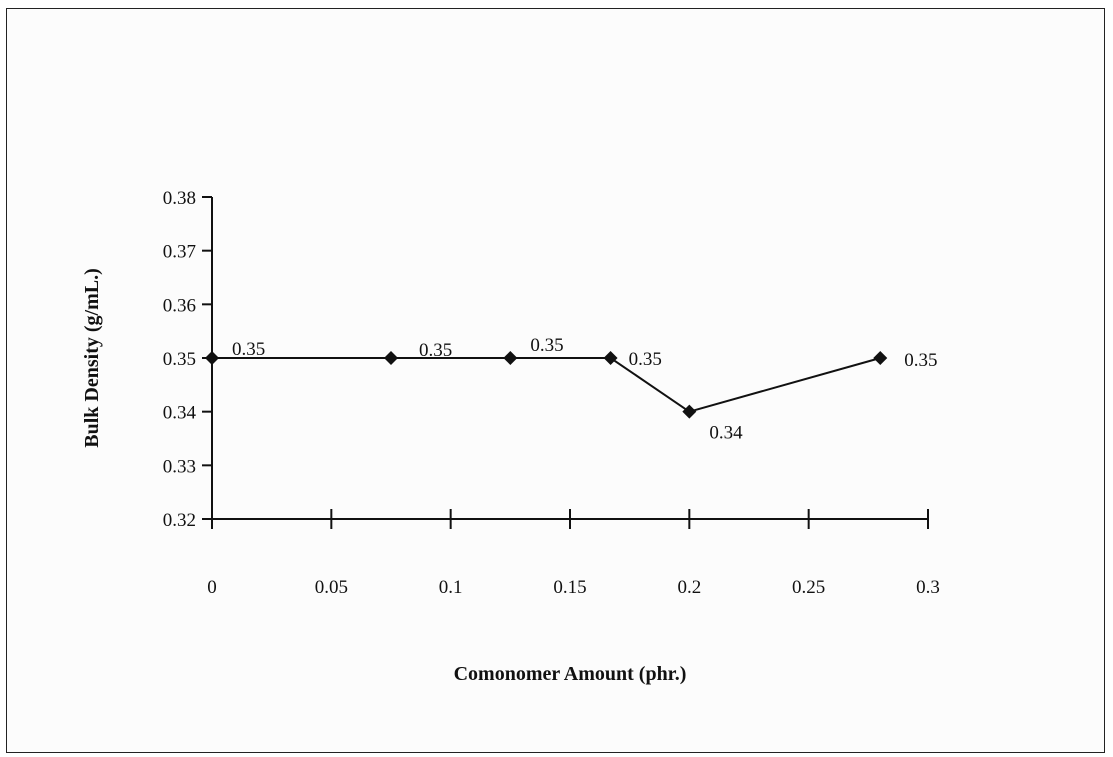 This screenshot has width=1113, height=757. Describe the element at coordinates (179, 466) in the screenshot. I see `y-tick-label: 0.33` at that location.